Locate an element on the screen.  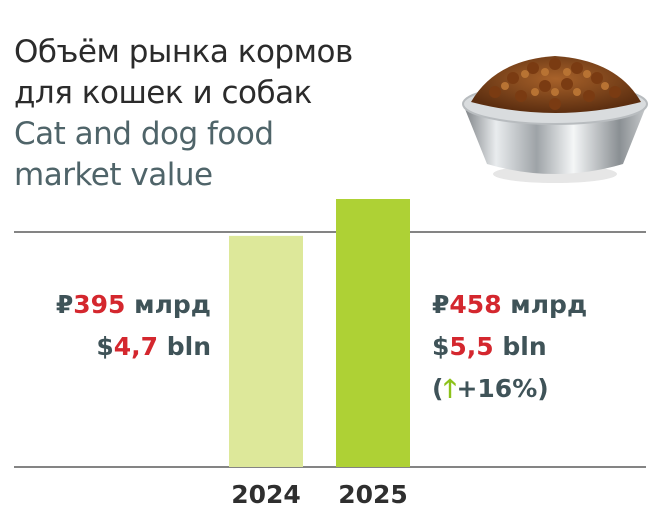
value-usd-2025: $5,5 bln is located at coordinates (509, 347).